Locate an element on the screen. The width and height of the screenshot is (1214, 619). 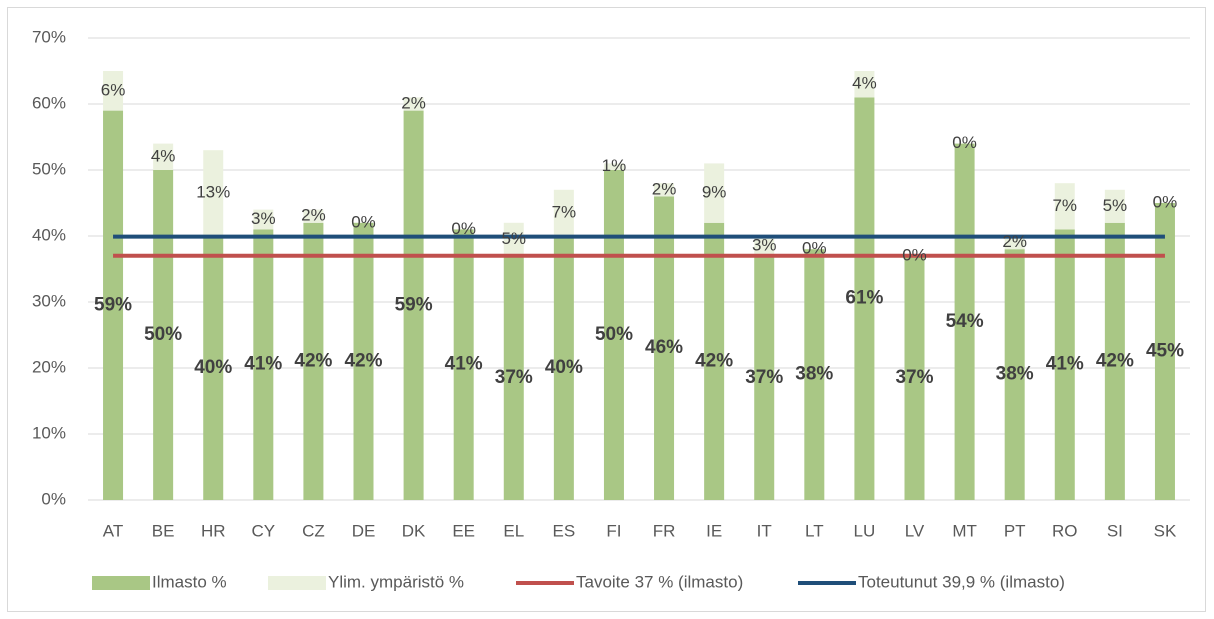
x-tick-label: IE is located at coordinates (714, 530).